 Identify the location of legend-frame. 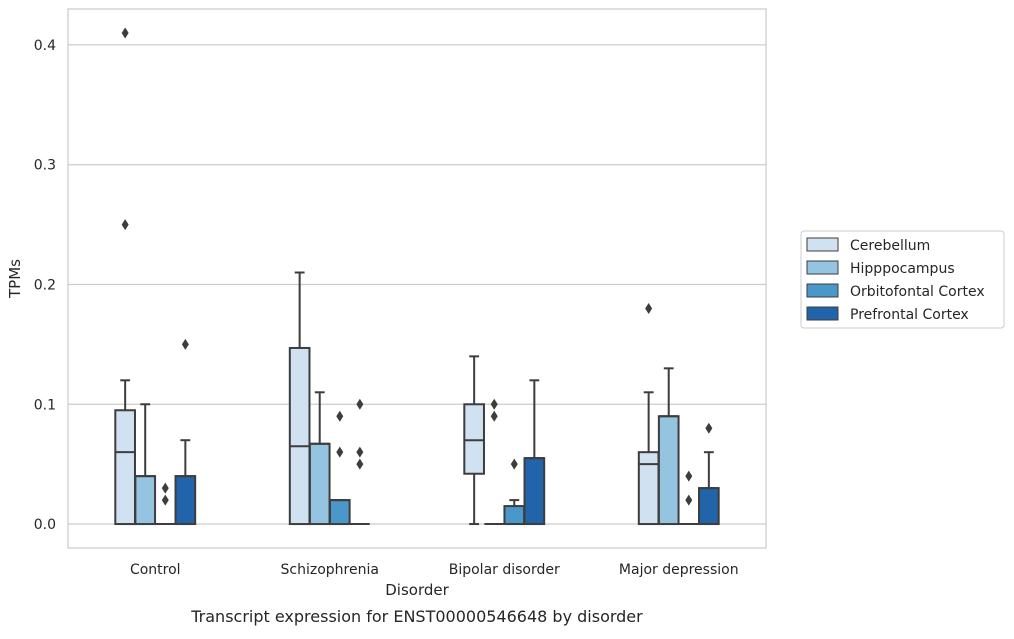
(902, 279).